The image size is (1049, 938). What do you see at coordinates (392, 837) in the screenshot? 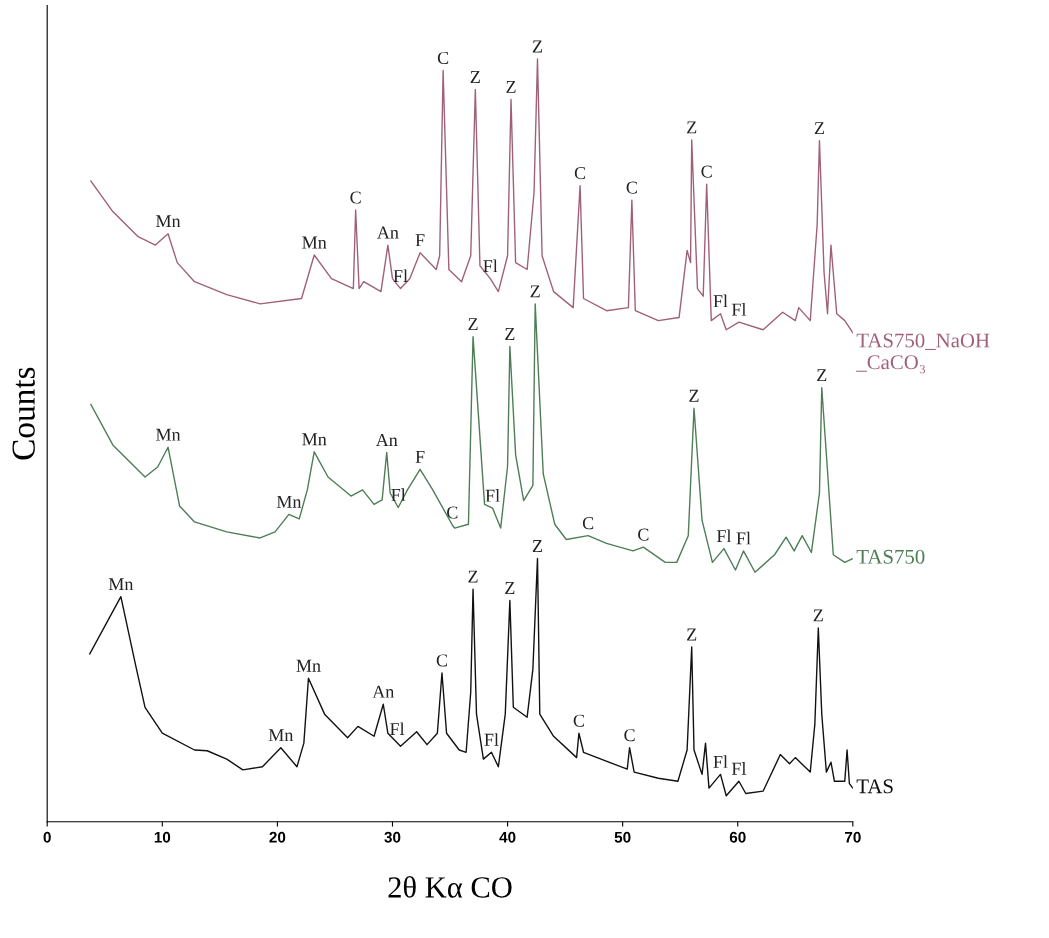
I see `x-tick-label: 30` at bounding box center [392, 837].